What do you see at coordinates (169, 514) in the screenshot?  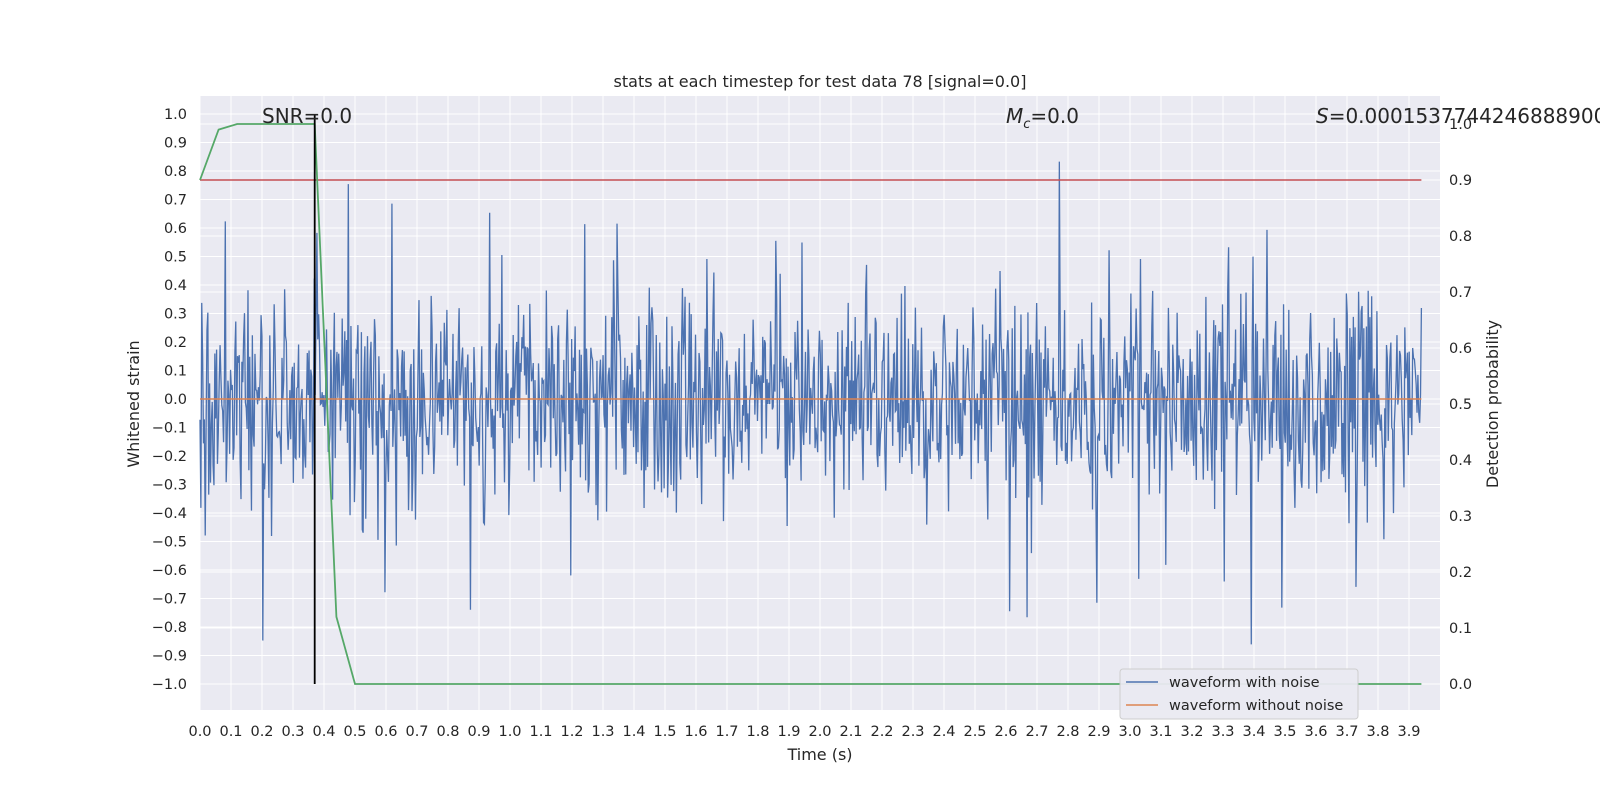 I see `y-tick-label: −0.4` at bounding box center [169, 514].